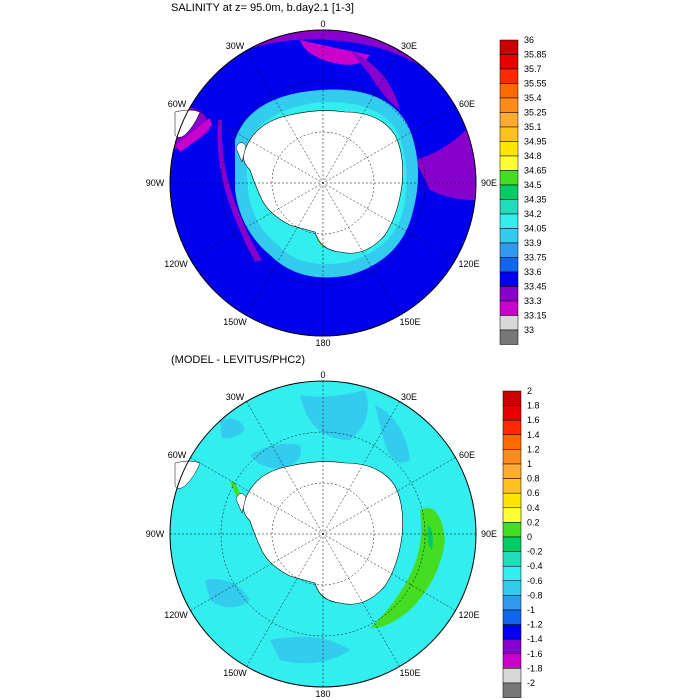 Image resolution: width=700 pixels, height=700 pixels. I want to click on colorbar-label: 36, so click(529, 40).